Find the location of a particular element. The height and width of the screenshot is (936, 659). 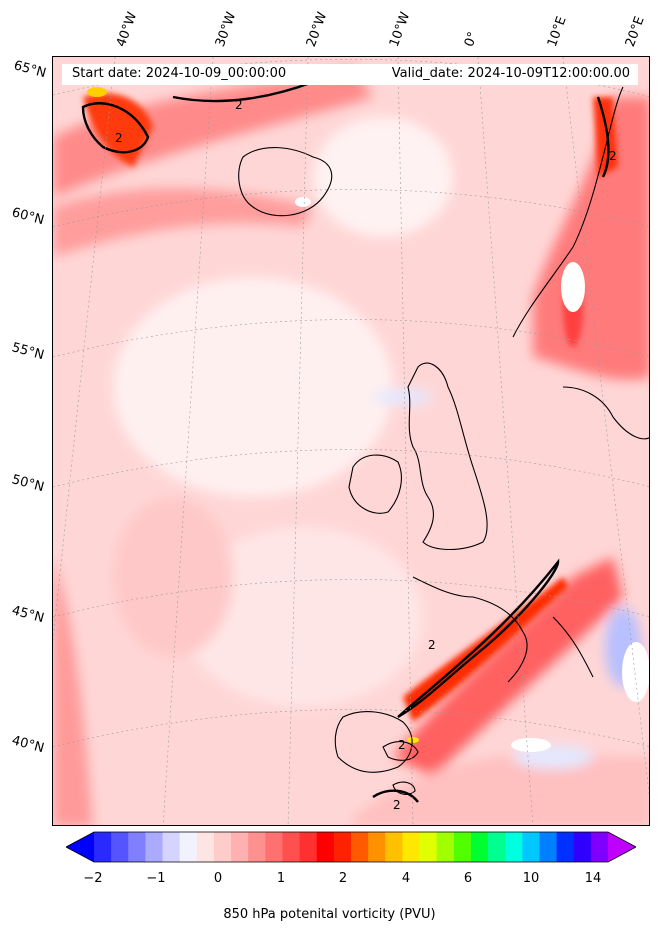

colorbar-tick-label: 10 is located at coordinates (531, 878).